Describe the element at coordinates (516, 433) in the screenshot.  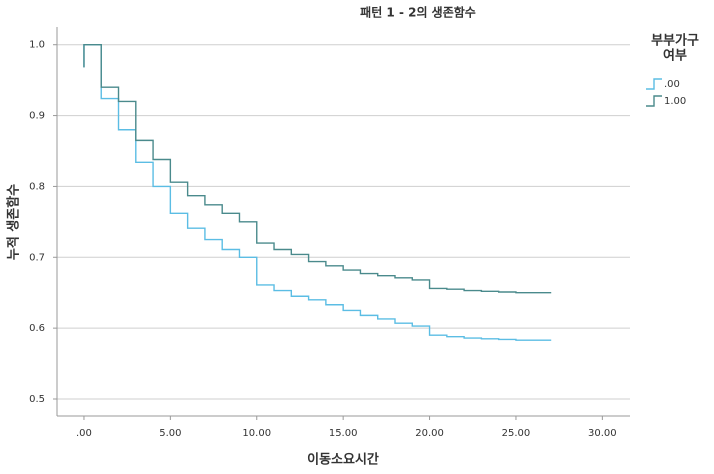
I see `x-tick-label: 25.00` at that location.